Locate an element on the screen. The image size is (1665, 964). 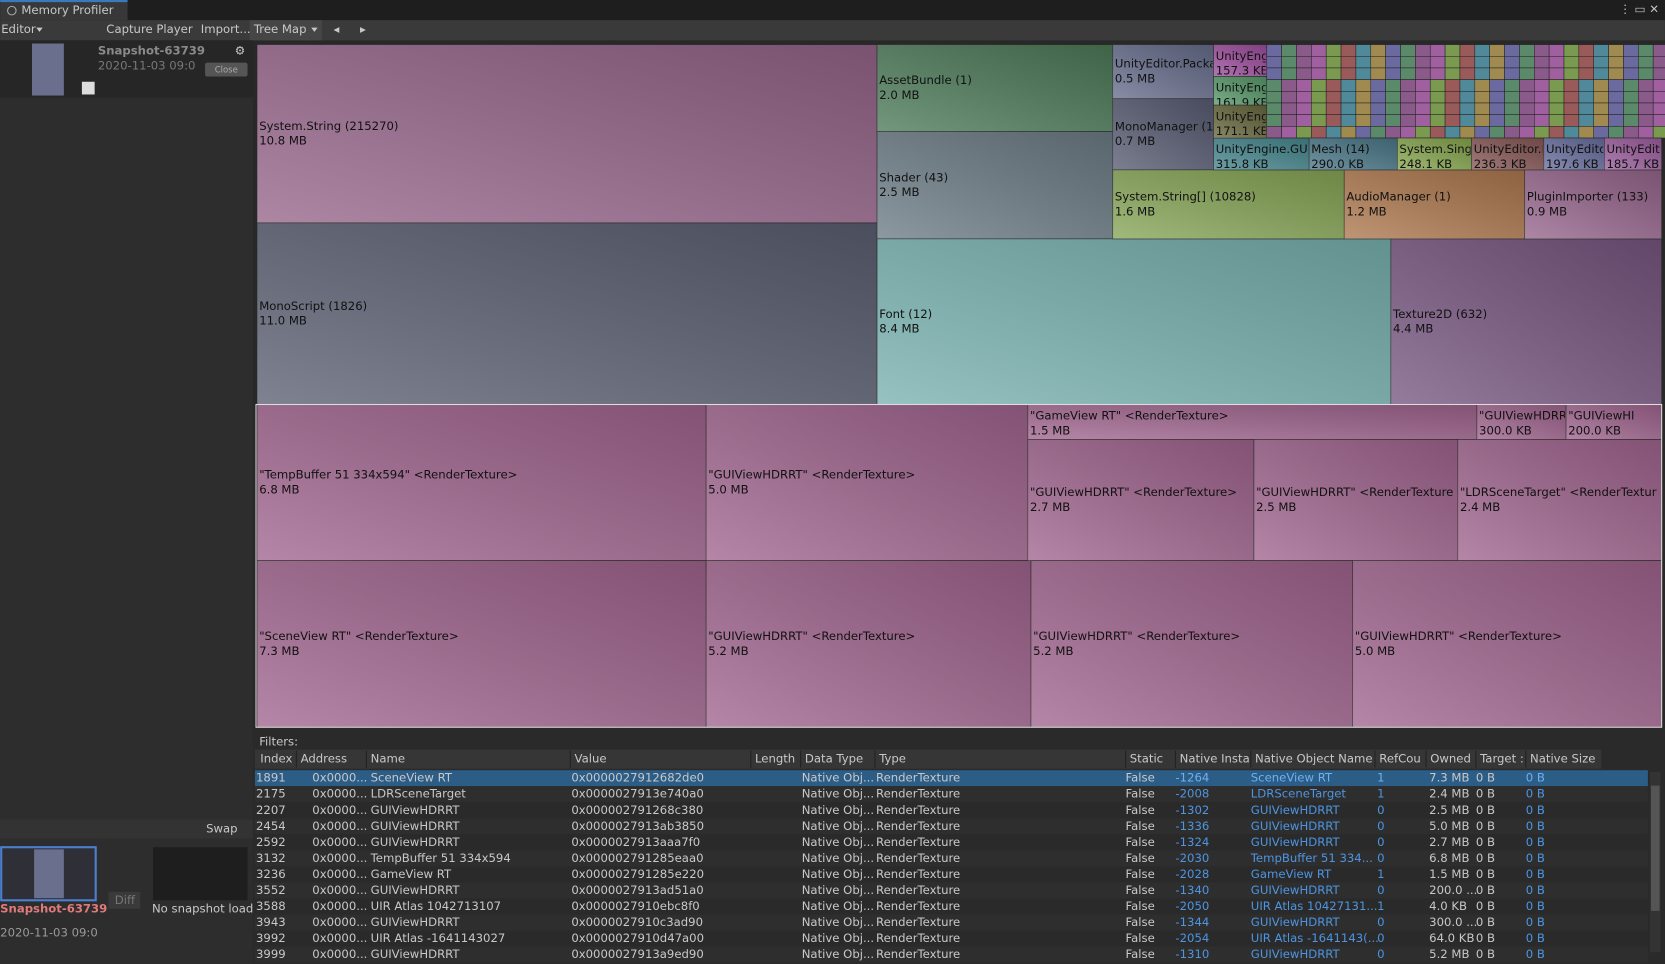
cell-native-instance: -1344 is located at coordinates (1192, 922).